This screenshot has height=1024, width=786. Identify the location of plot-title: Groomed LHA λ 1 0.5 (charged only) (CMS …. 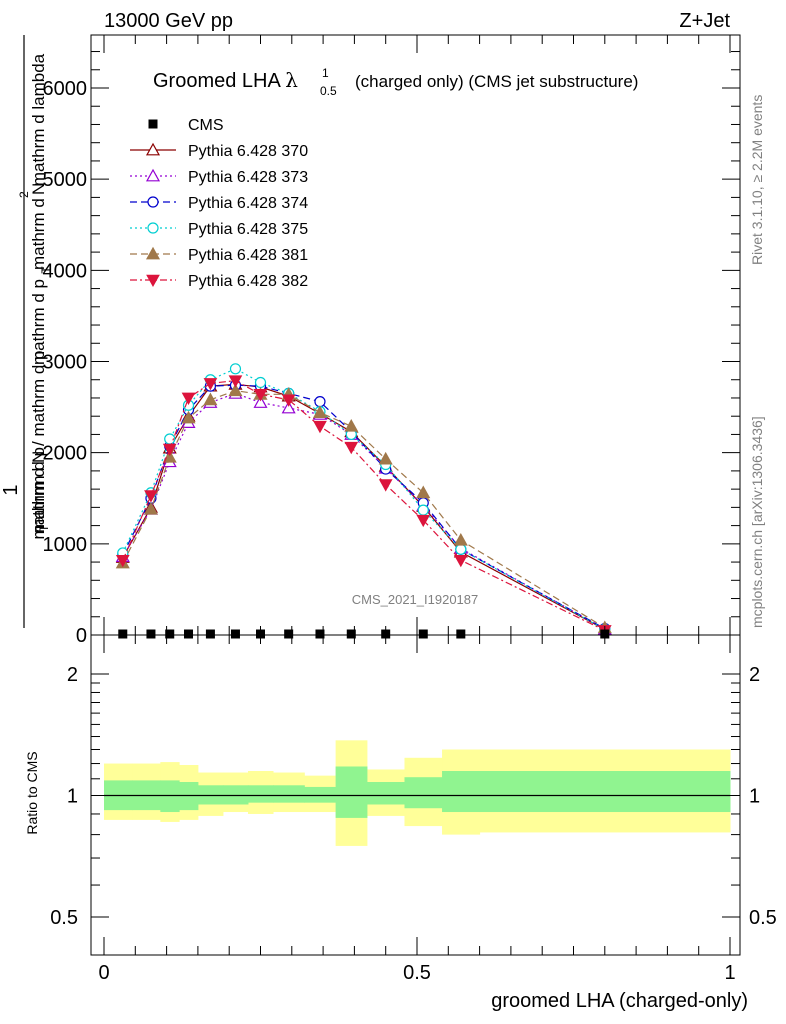
(395, 82).